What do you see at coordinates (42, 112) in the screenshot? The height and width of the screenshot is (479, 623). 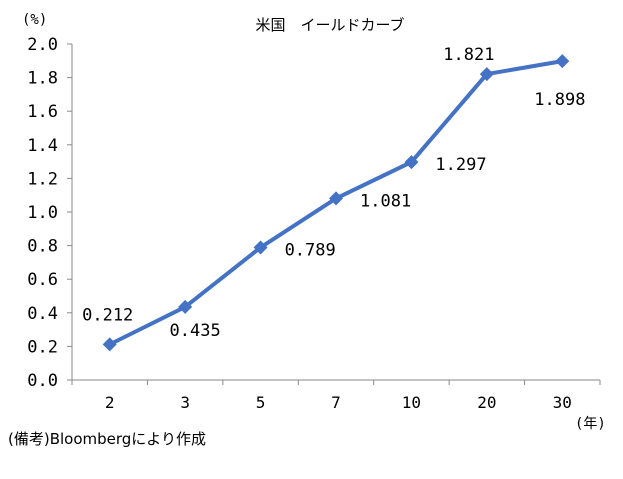 I see `y-tick-label: 1.6` at bounding box center [42, 112].